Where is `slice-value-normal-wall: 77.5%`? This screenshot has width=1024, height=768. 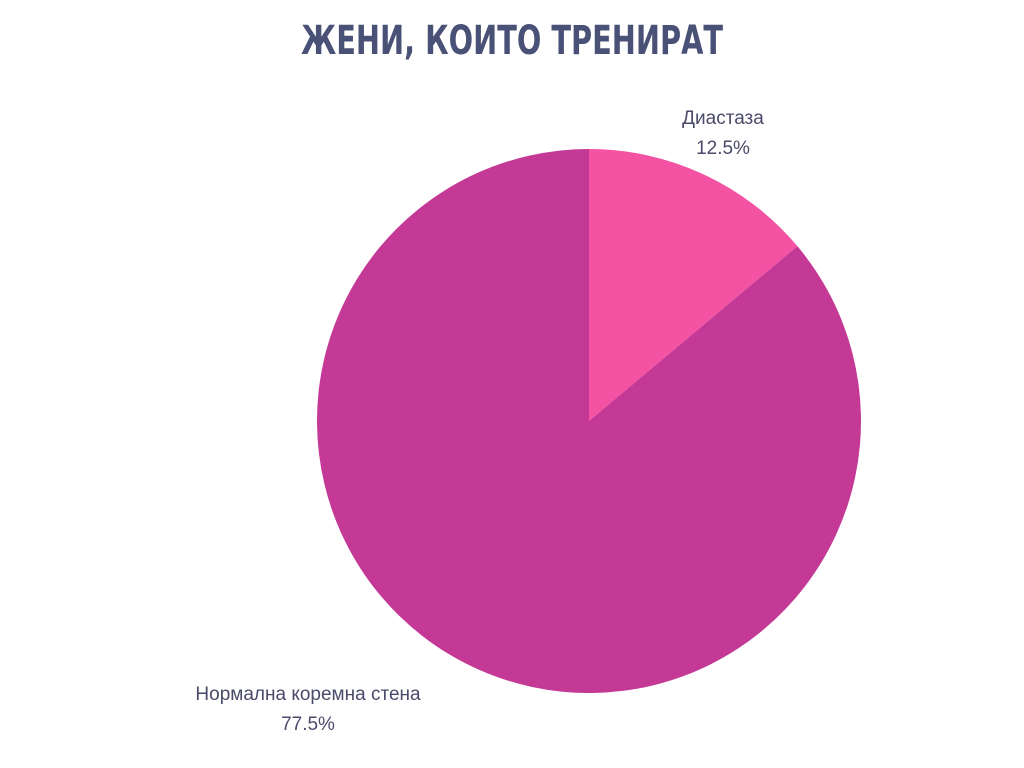
slice-value-normal-wall: 77.5% is located at coordinates (308, 724).